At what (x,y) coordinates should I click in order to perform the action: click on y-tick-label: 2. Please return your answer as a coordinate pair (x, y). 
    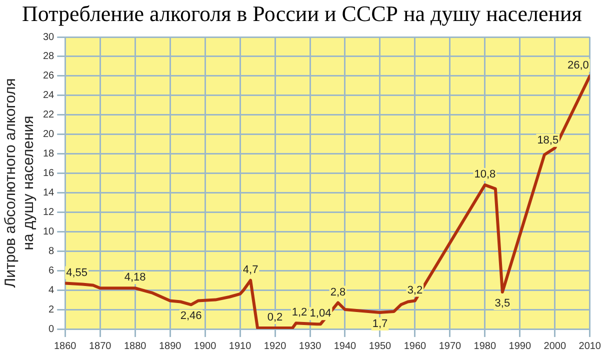
    Looking at the image, I should click on (51, 310).